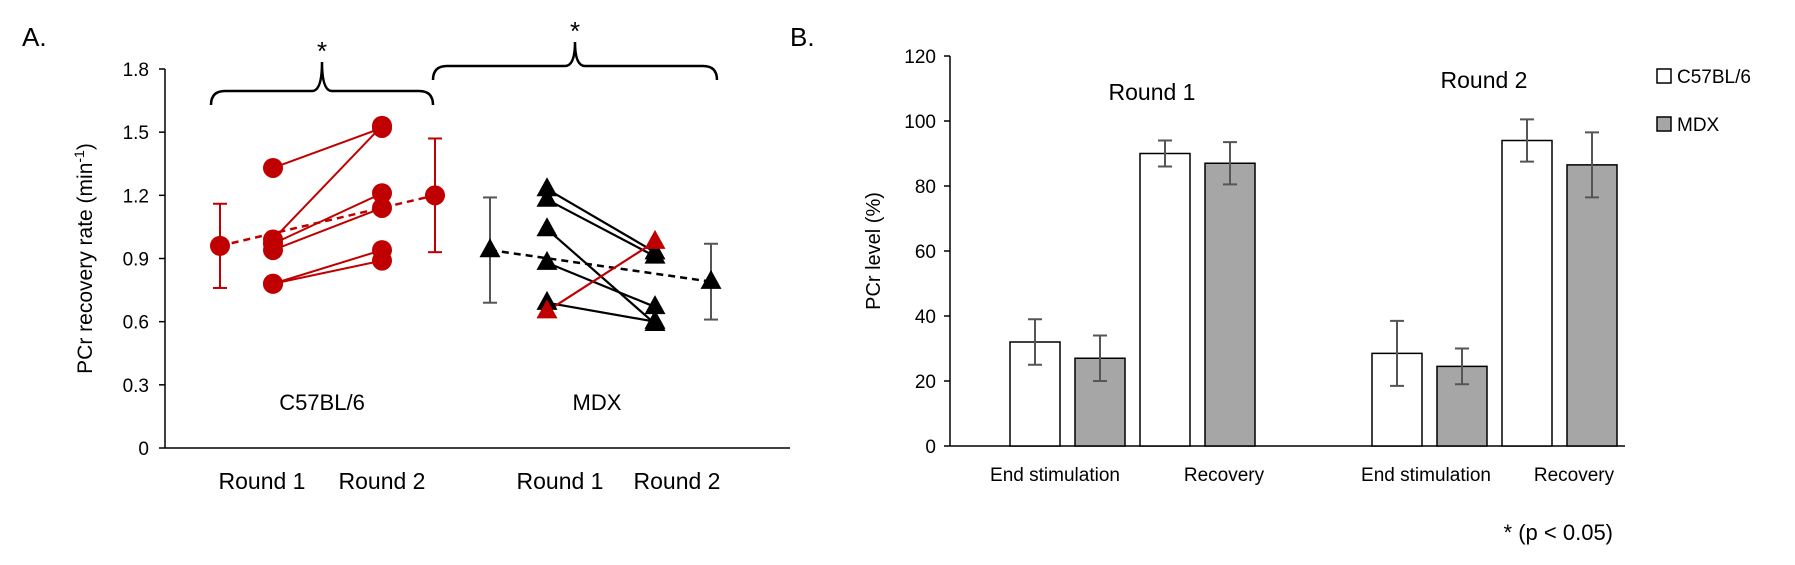  What do you see at coordinates (1664, 76) in the screenshot?
I see `legend-swatch-c57bl6` at bounding box center [1664, 76].